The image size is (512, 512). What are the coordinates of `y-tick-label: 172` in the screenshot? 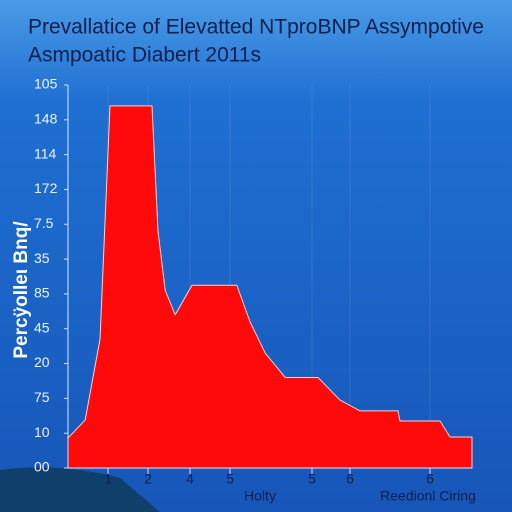 It's located at (46, 188).